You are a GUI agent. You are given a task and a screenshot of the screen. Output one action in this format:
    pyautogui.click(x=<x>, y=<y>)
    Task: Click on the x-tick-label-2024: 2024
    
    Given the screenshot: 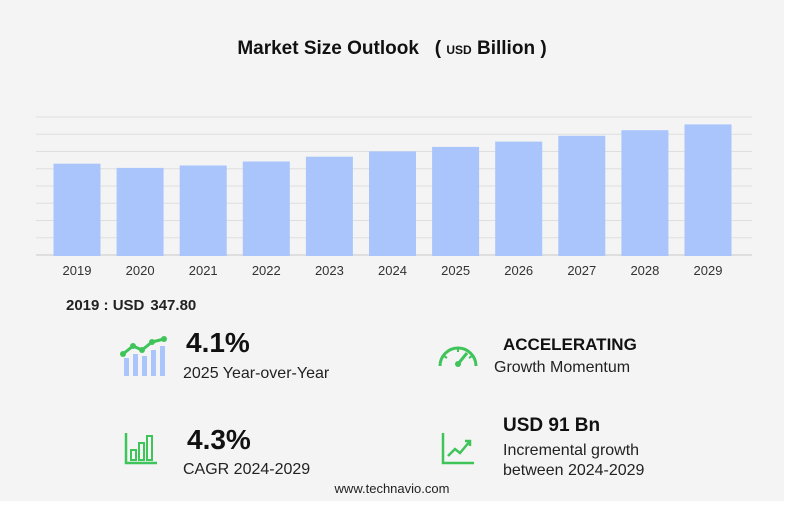 What is the action you would take?
    pyautogui.click(x=392, y=270)
    